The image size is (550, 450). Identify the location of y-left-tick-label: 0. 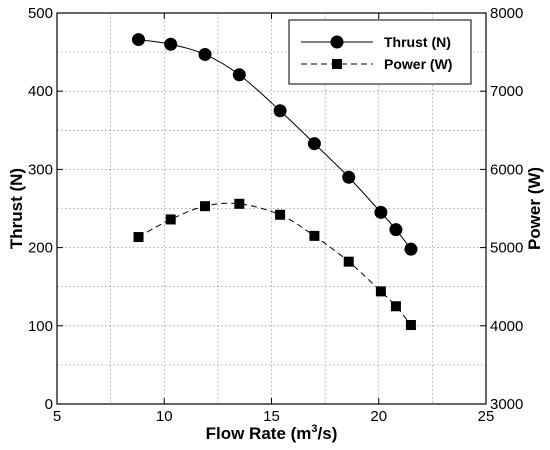
(49, 404).